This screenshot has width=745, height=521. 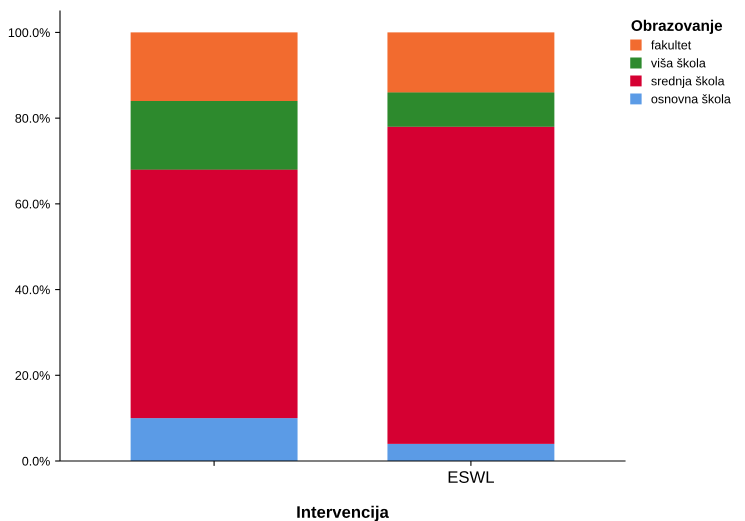 What do you see at coordinates (677, 27) in the screenshot?
I see `legend-title: Obrazovanje` at bounding box center [677, 27].